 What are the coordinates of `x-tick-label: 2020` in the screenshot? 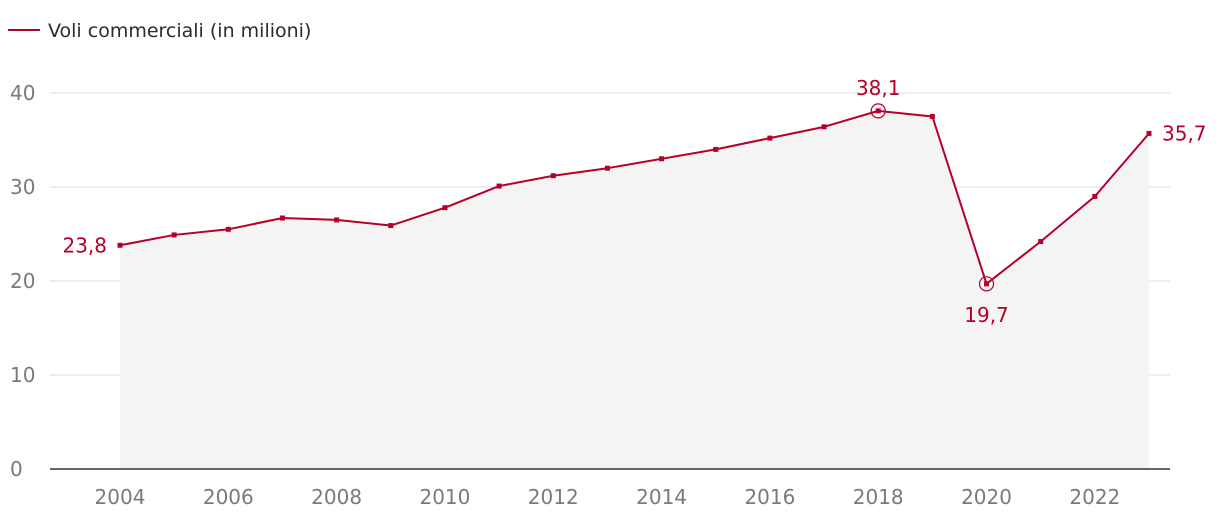 It's located at (986, 497).